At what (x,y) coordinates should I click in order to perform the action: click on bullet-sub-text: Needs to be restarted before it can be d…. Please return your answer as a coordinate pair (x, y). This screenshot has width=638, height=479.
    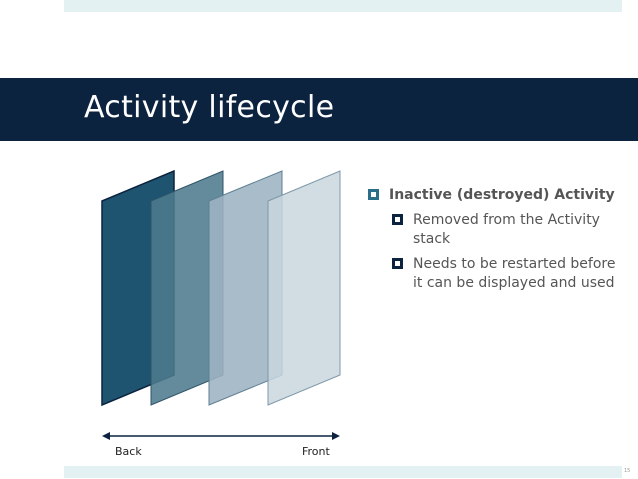
    Looking at the image, I should click on (514, 273).